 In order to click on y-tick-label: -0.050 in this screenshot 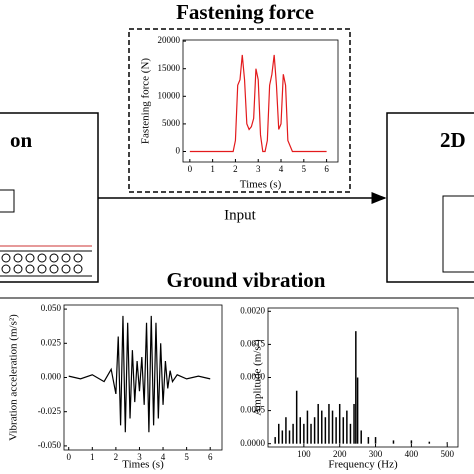, I will do `click(50, 445)`.